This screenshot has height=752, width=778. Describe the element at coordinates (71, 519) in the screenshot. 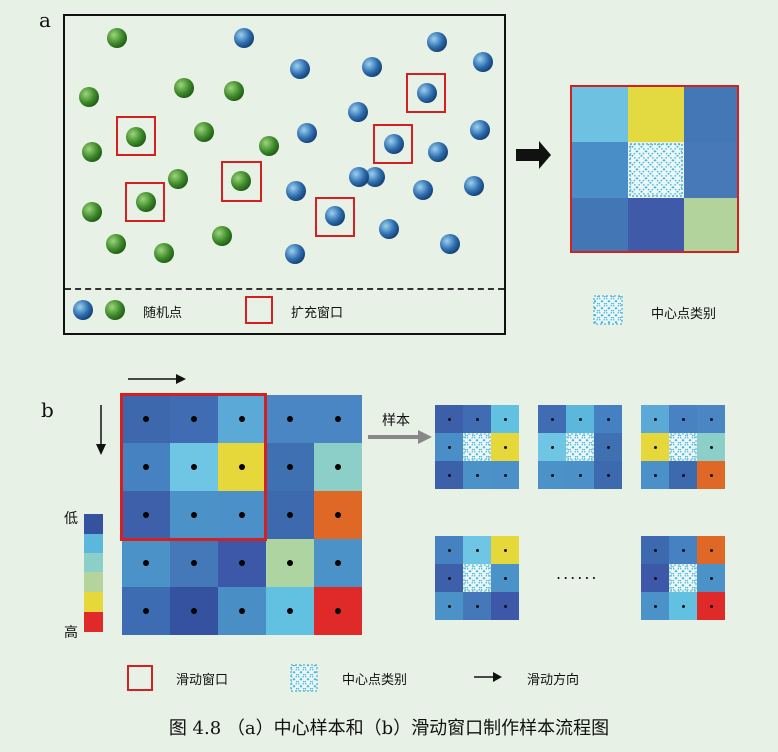

I see `low-label: 低` at that location.